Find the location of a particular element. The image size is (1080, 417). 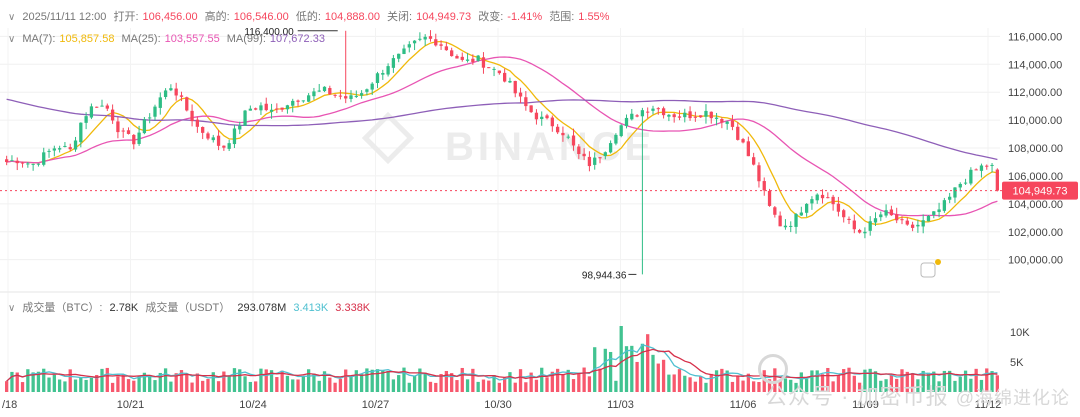

volume-tick-label: 10K is located at coordinates (1020, 333).